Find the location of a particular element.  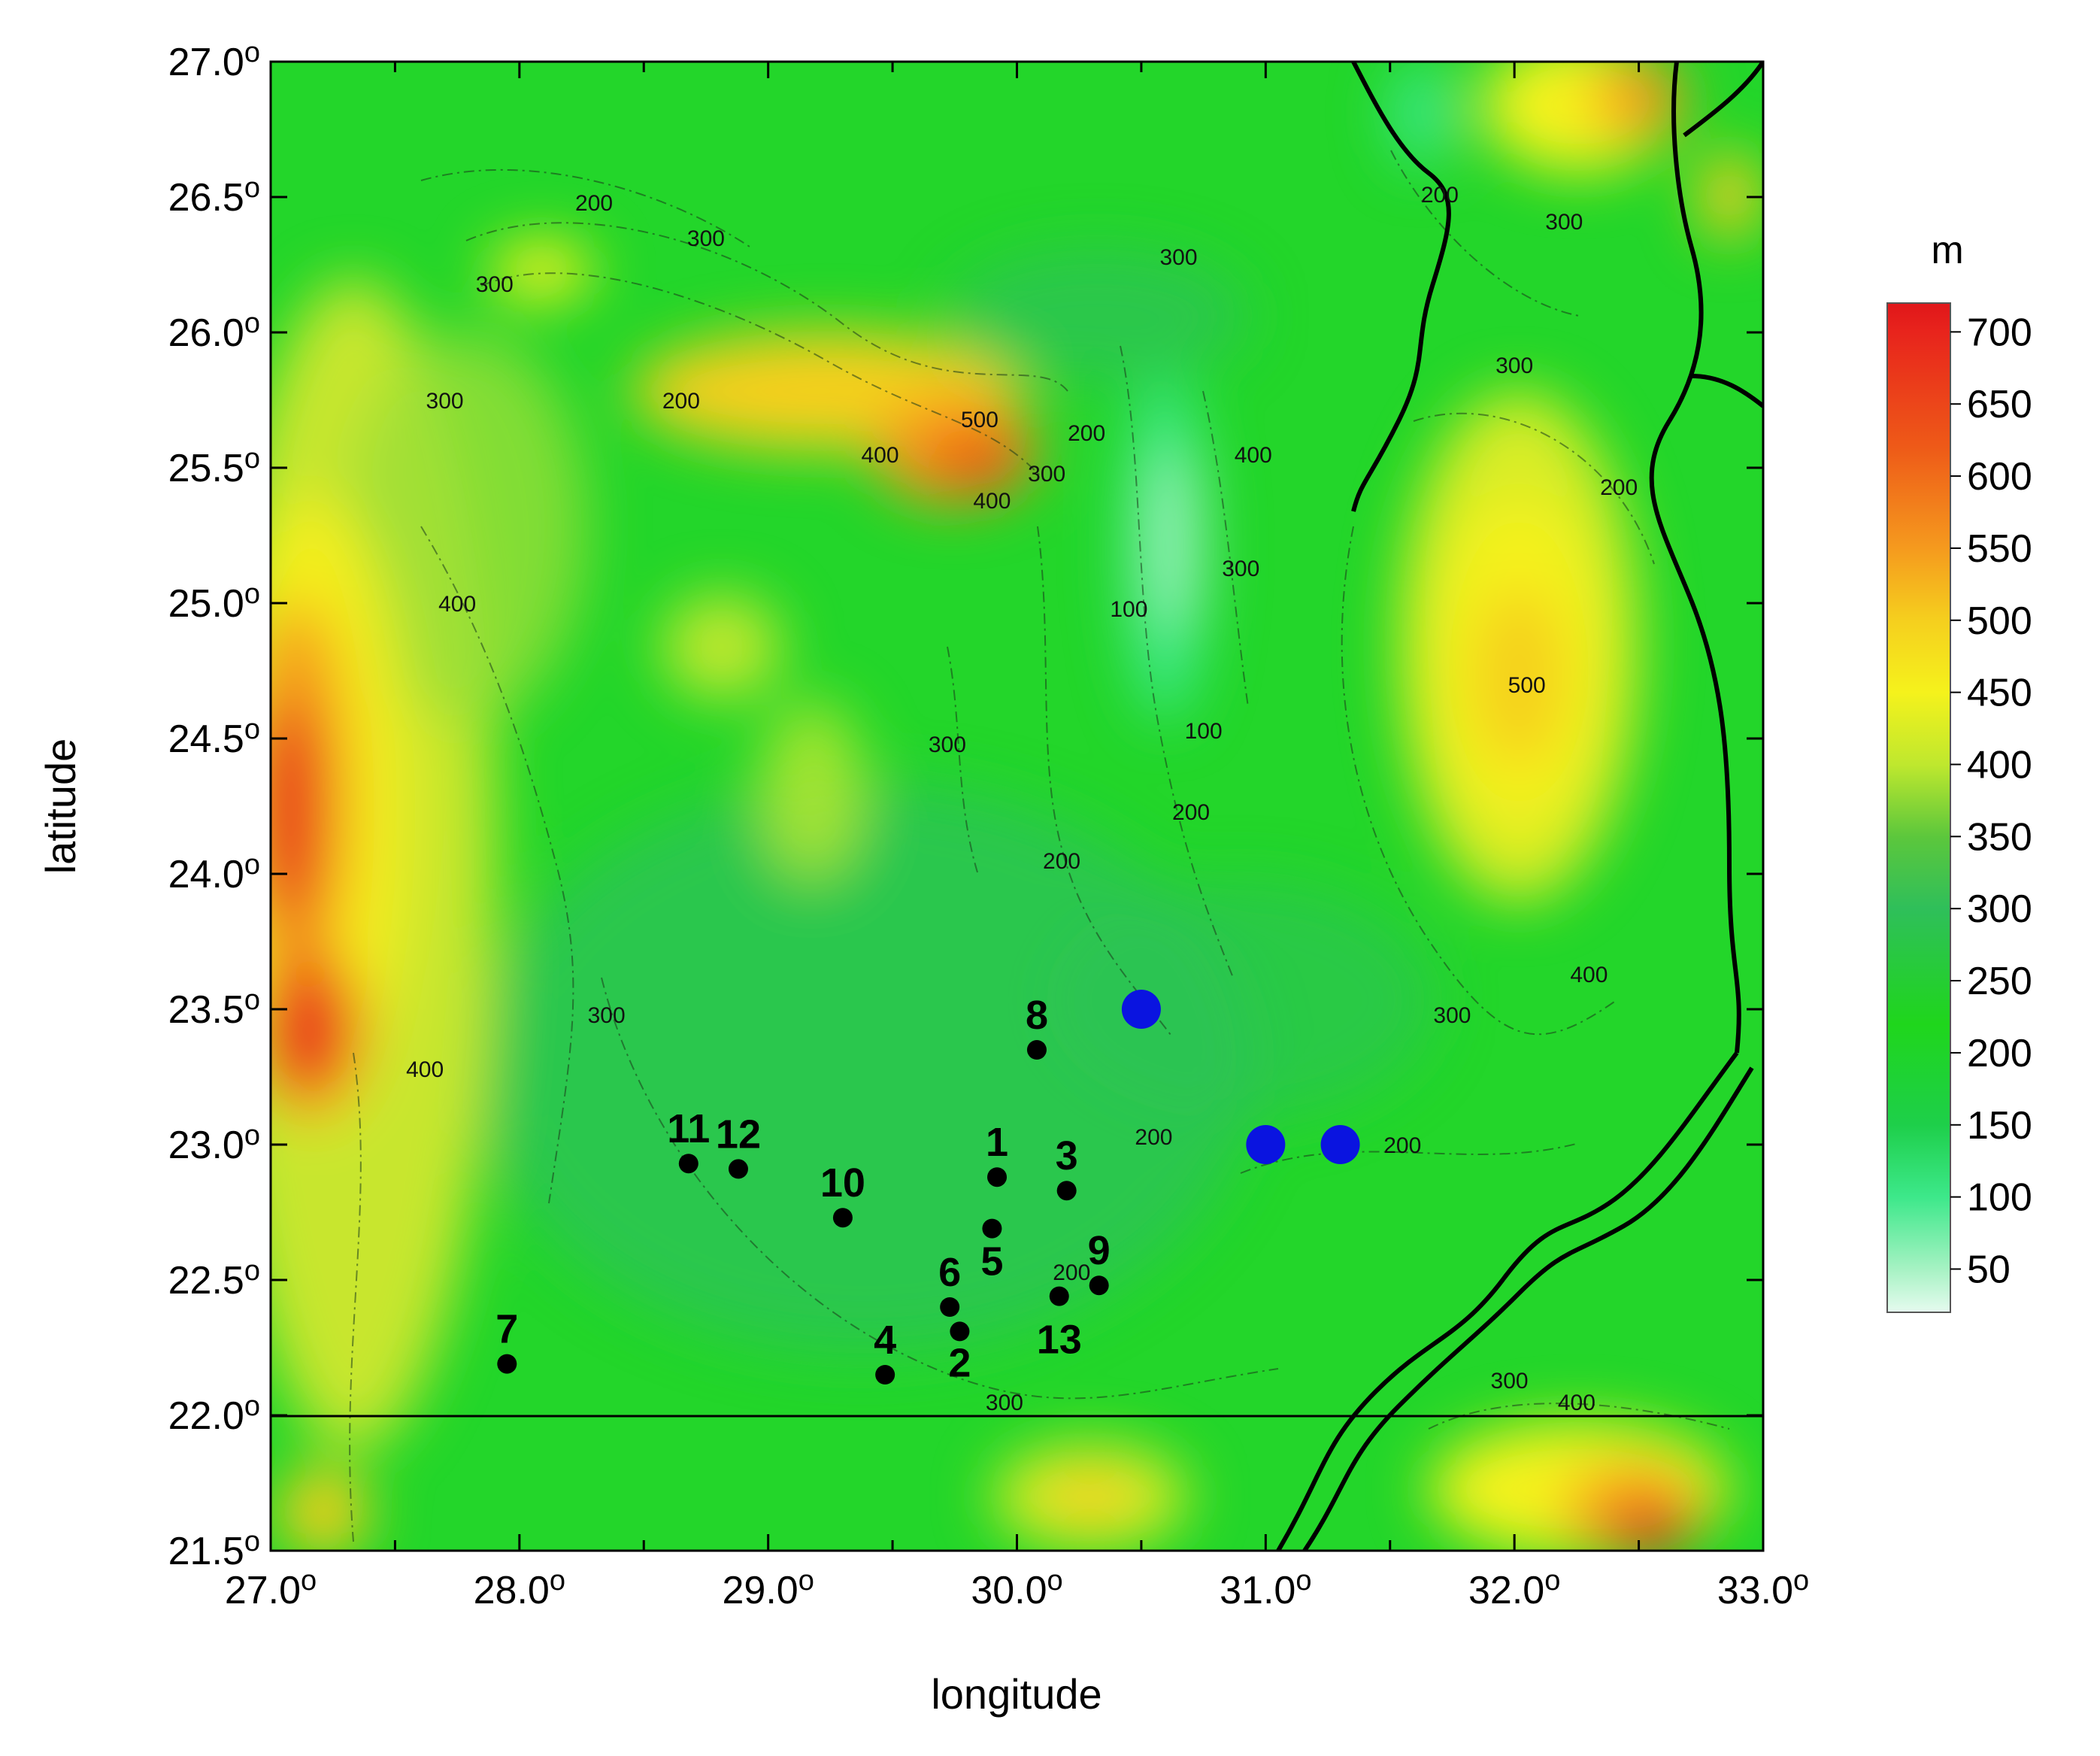

colorbar-tick-label: 350 is located at coordinates (1999, 837).